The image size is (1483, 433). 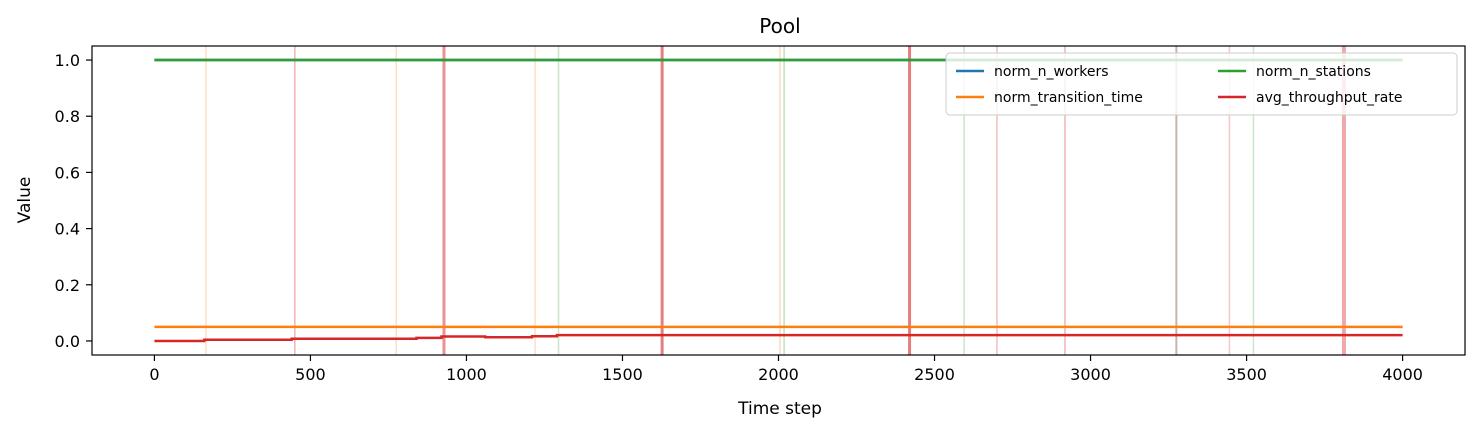 I want to click on y-tick-label: 0.4, so click(x=67, y=229).